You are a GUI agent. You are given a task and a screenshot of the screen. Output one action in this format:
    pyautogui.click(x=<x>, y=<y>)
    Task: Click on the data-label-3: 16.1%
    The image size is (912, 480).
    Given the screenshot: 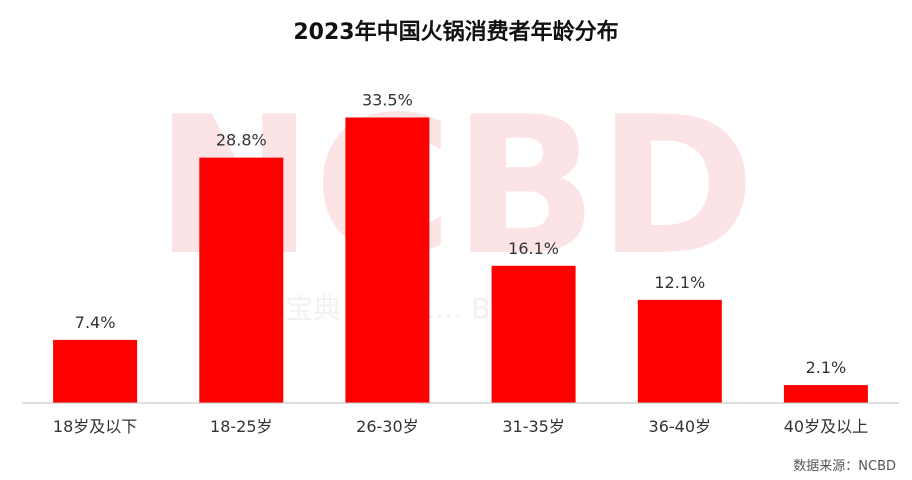 What is the action you would take?
    pyautogui.click(x=533, y=248)
    